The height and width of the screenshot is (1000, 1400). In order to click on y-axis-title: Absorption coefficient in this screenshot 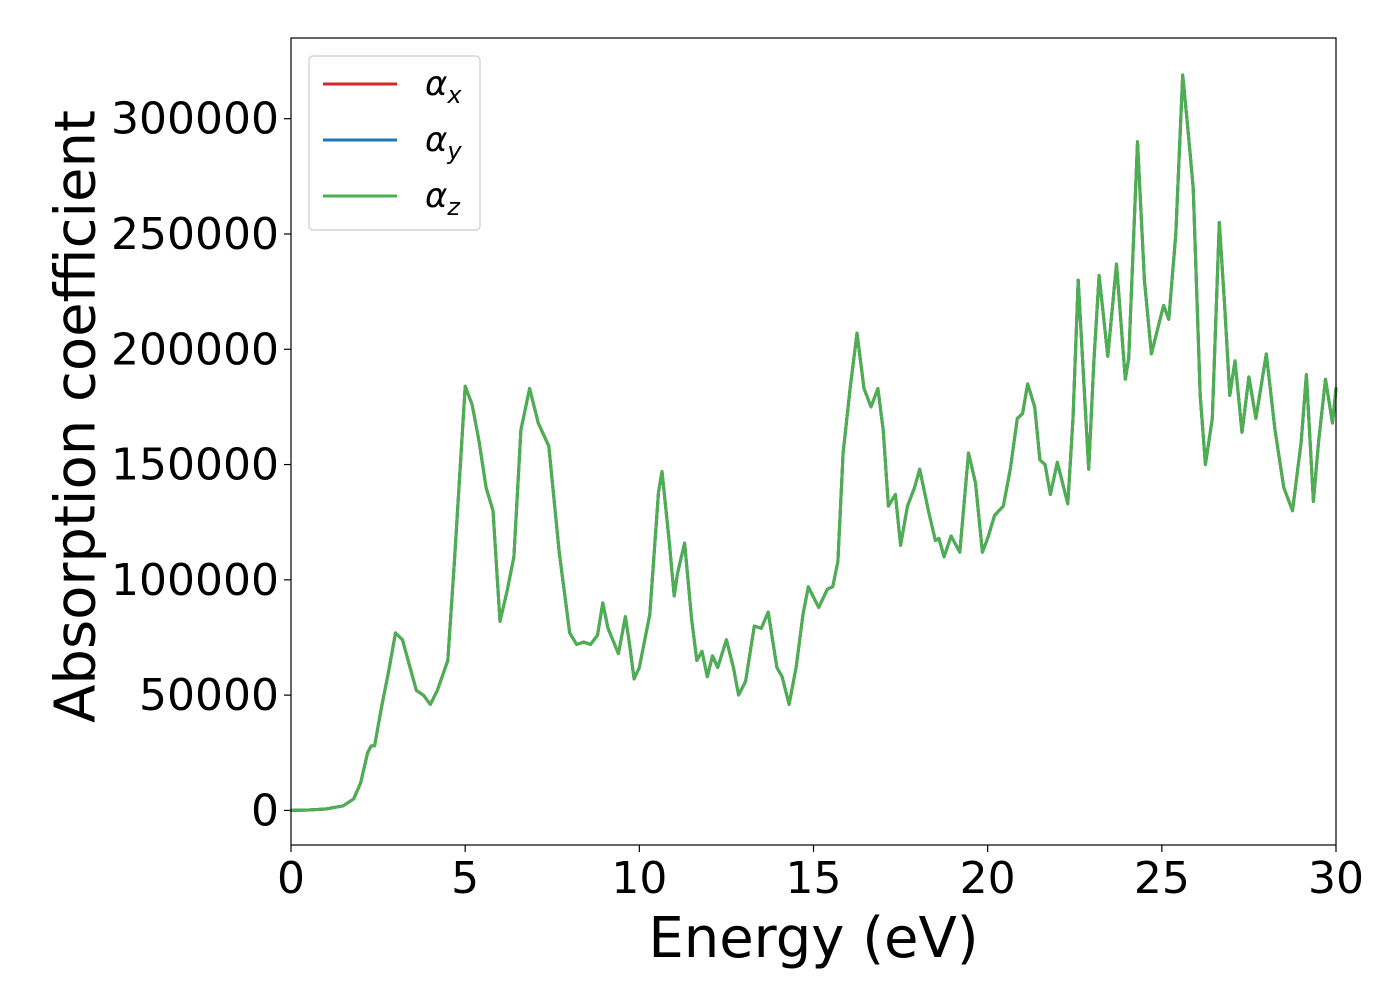, I will do `click(76, 416)`.